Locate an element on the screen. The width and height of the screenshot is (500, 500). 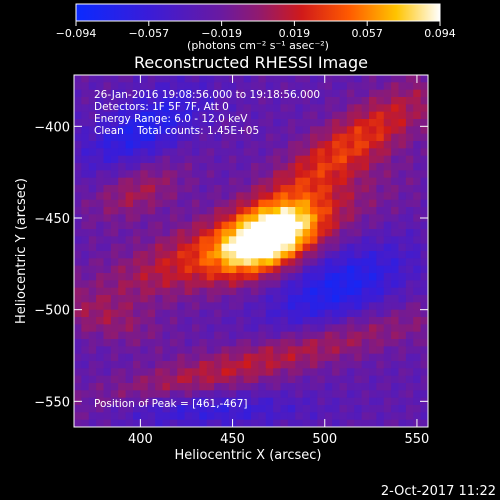
y-tick-label: −400 is located at coordinates (52, 127).